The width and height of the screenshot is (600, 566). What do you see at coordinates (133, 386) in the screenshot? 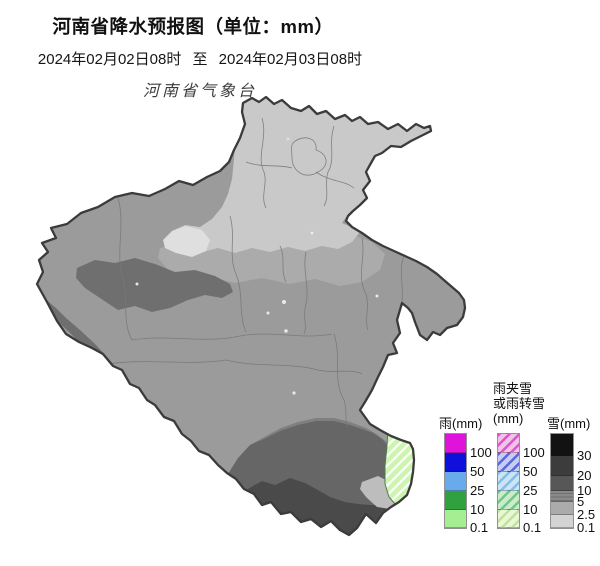
I see `region-southwest-dark-strip` at bounding box center [133, 386].